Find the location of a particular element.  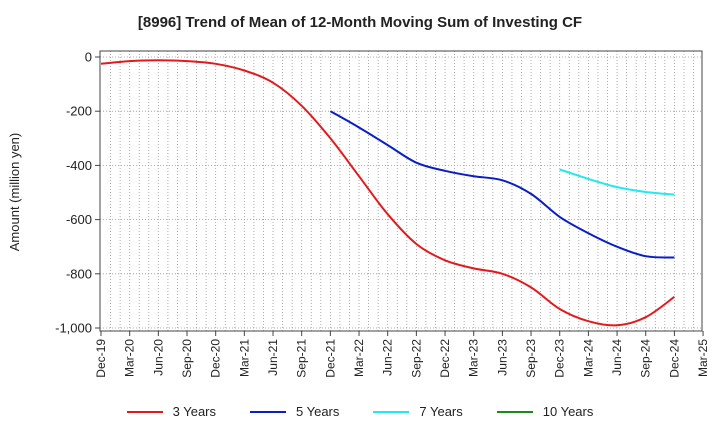

x-tick-label: Sep-23 is located at coordinates (531, 358).